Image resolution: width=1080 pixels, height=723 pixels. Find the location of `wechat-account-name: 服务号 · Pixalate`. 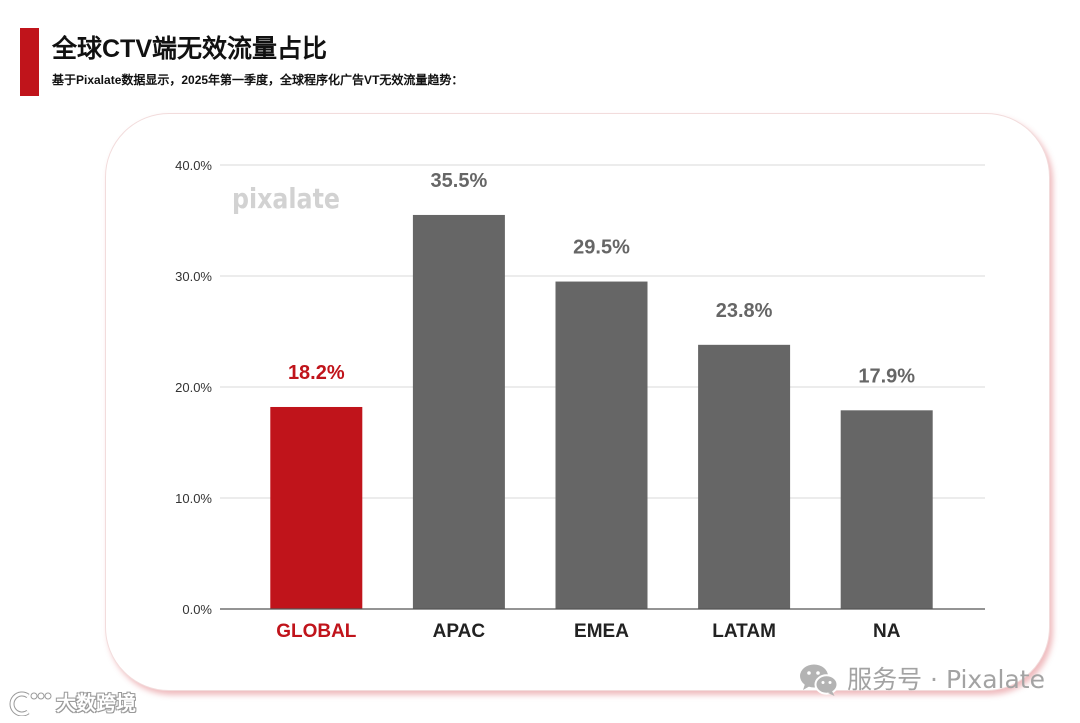

wechat-account-name: 服务号 · Pixalate is located at coordinates (946, 679).